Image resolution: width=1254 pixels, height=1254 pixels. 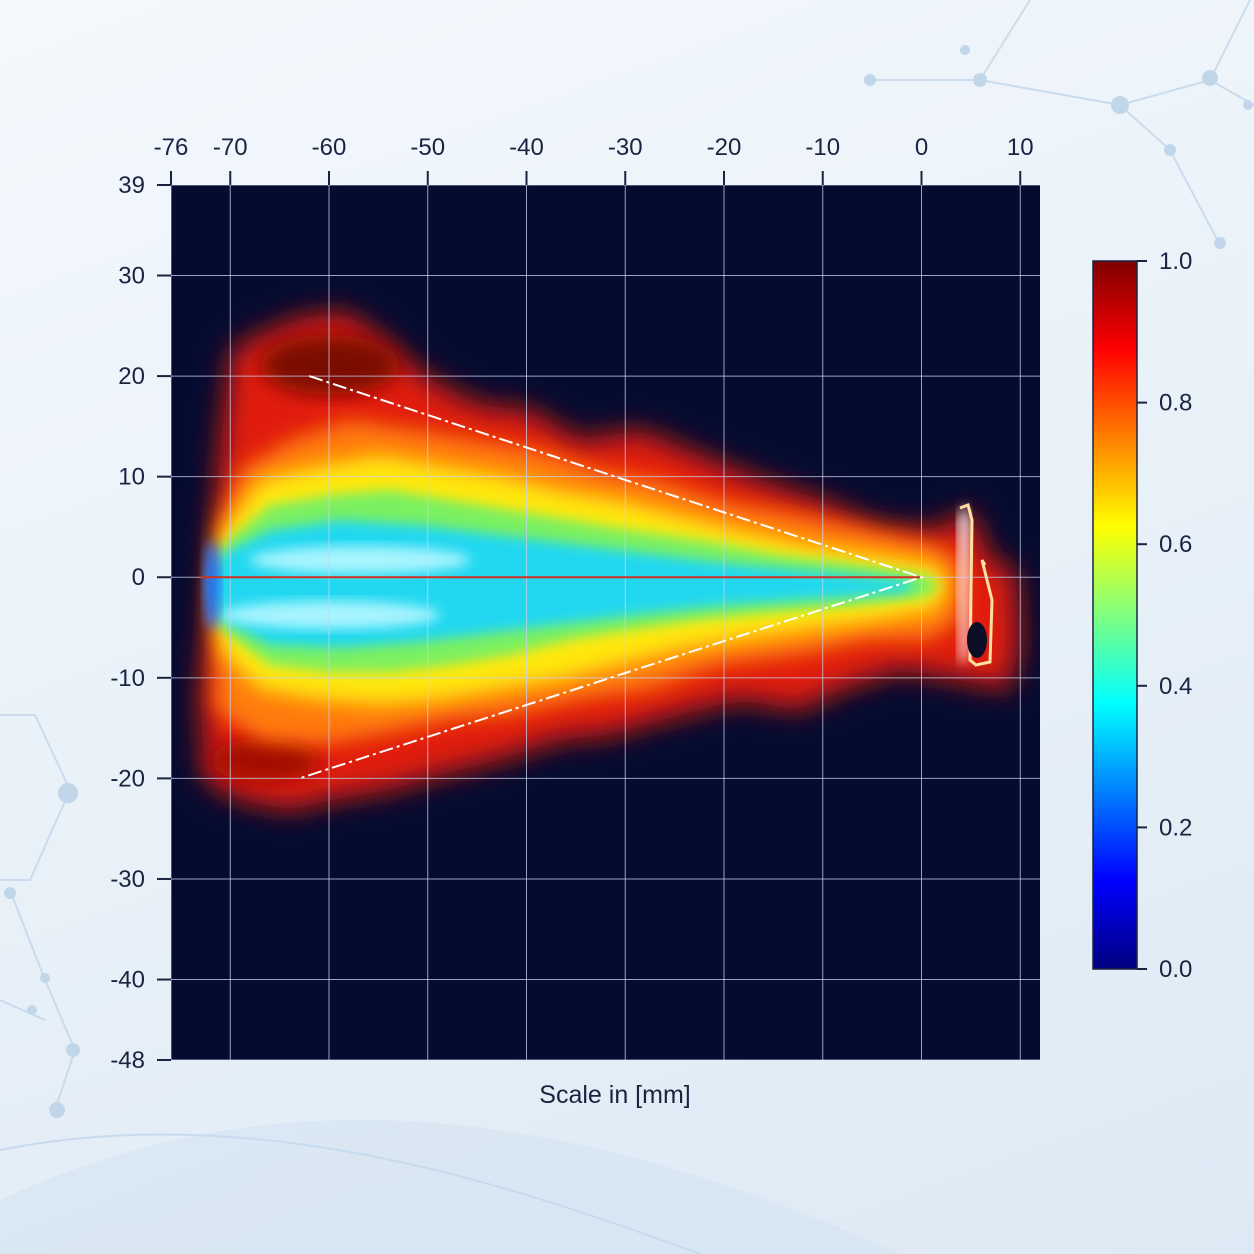 What do you see at coordinates (1115, 615) in the screenshot?
I see `colorbar-gradient` at bounding box center [1115, 615].